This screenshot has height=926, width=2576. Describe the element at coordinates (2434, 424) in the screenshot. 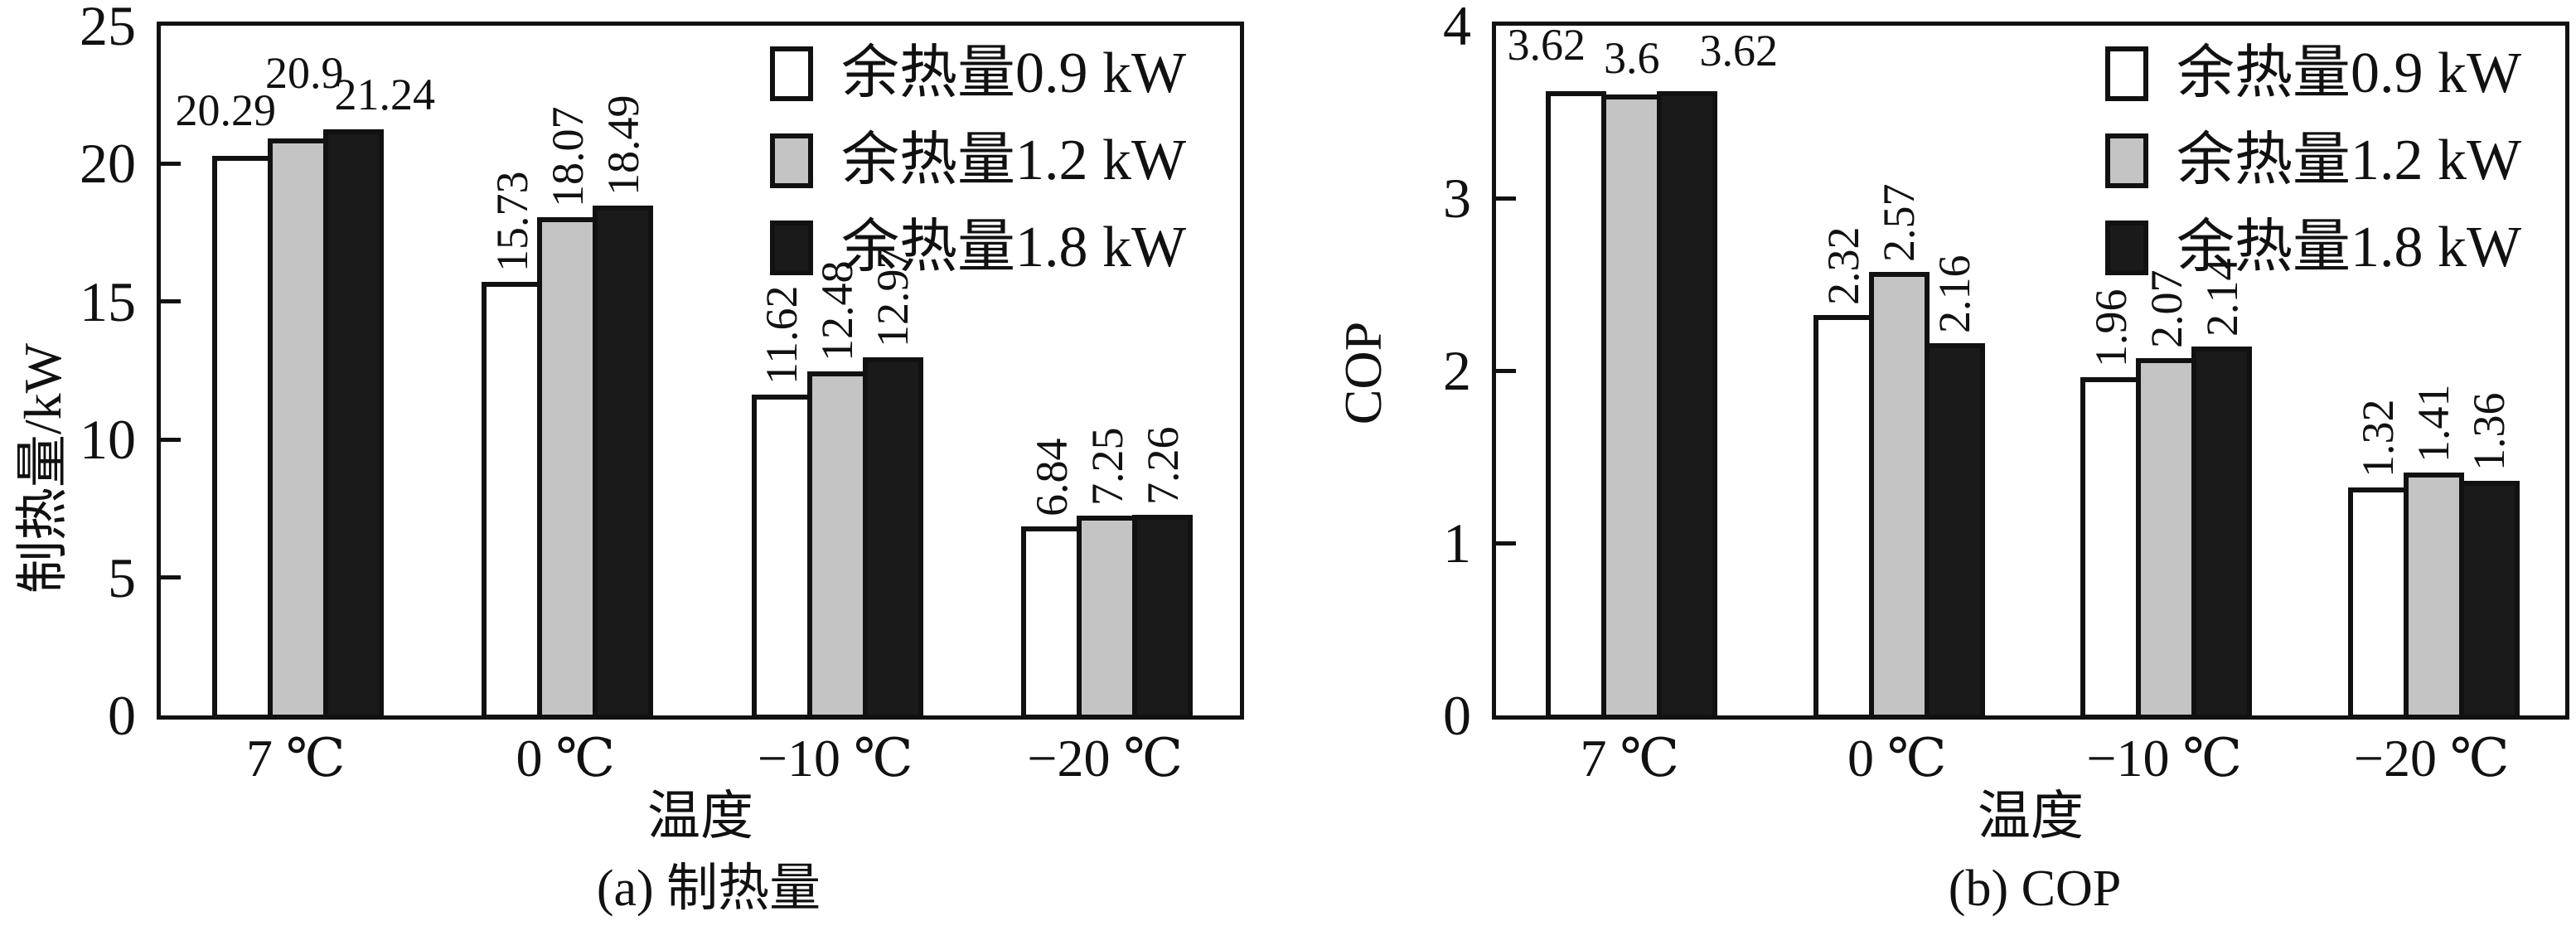

I see `bar-value-label: 1.41` at that location.